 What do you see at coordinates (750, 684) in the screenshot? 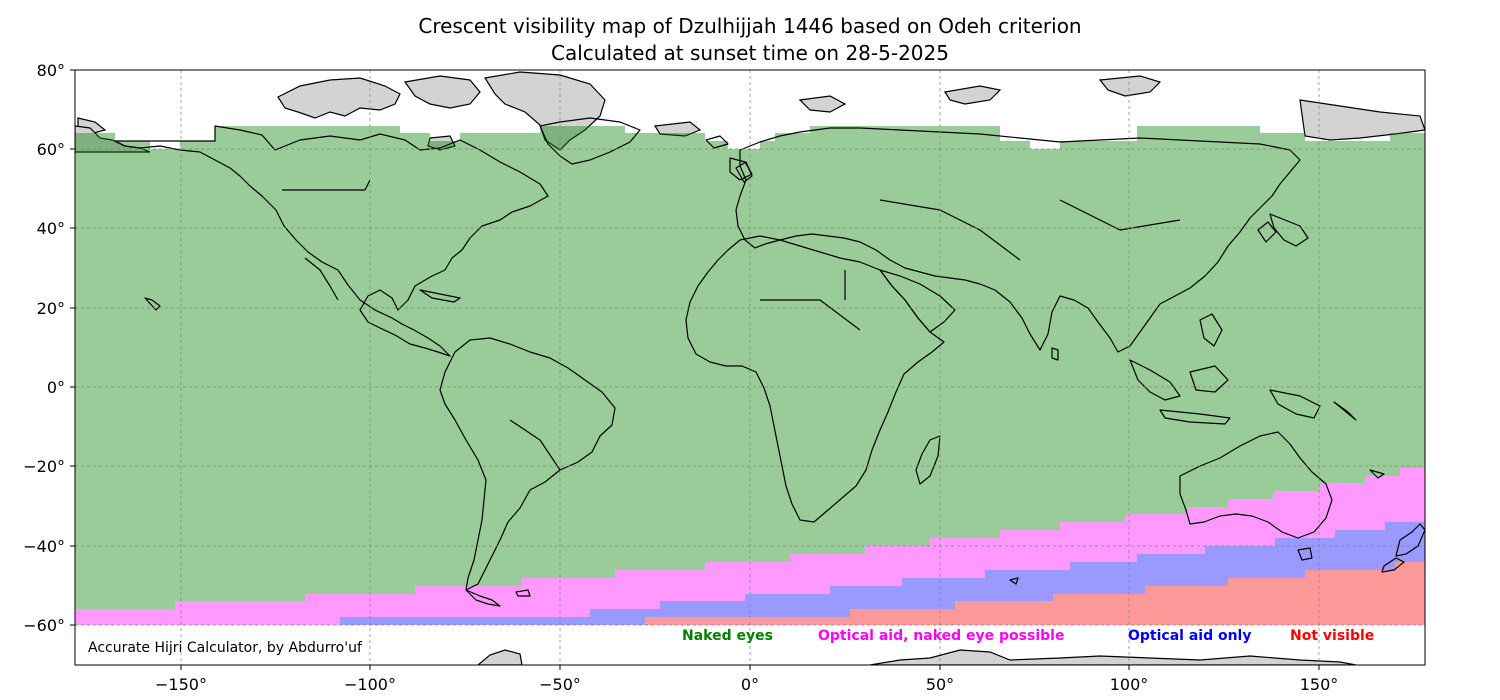
I see `x-tick-label: 0°` at bounding box center [750, 684].